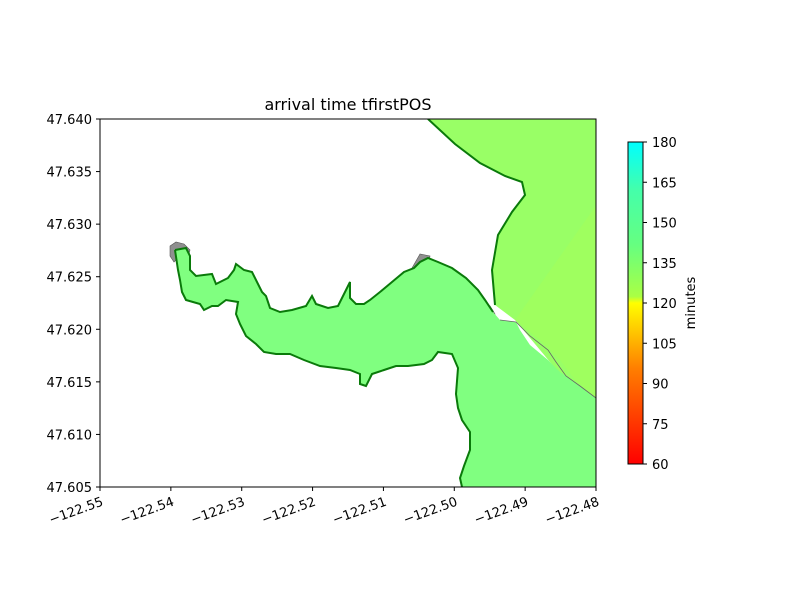 This screenshot has width=800, height=600. Describe the element at coordinates (691, 302) in the screenshot. I see `colorbar-label: minutes` at that location.